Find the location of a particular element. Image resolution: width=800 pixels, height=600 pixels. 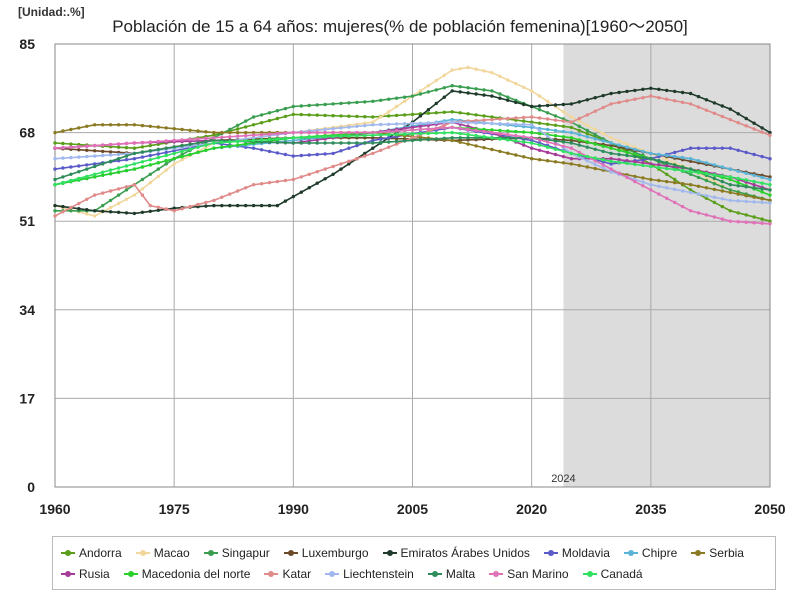

data-point-luxemburgo is located at coordinates (95, 151).